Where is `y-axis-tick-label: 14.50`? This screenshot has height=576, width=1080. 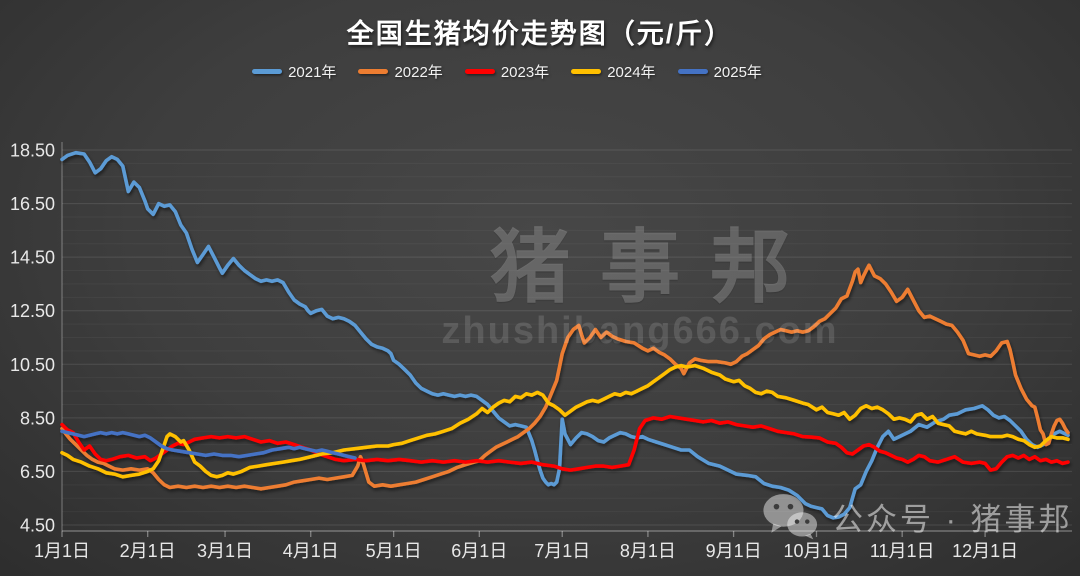 y-axis-tick-label: 14.50 is located at coordinates (32, 258).